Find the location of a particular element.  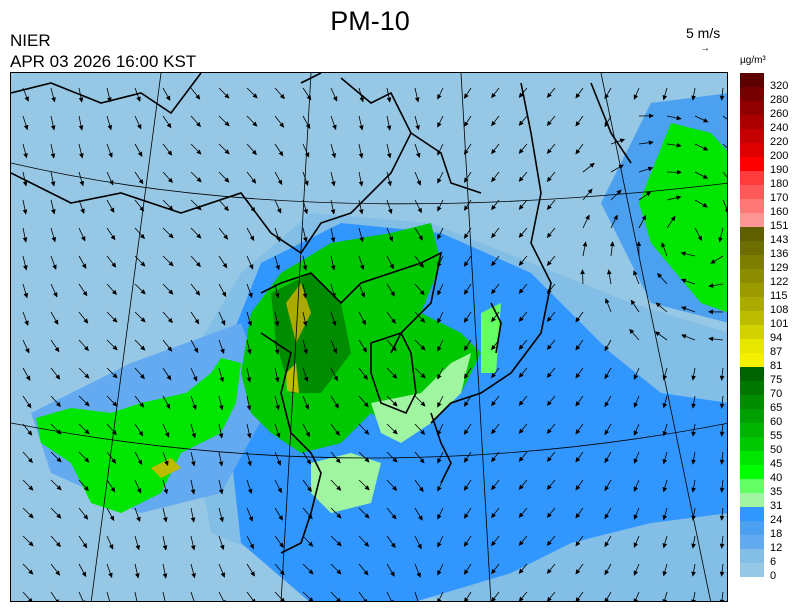

organization-label: NIER is located at coordinates (30, 40).